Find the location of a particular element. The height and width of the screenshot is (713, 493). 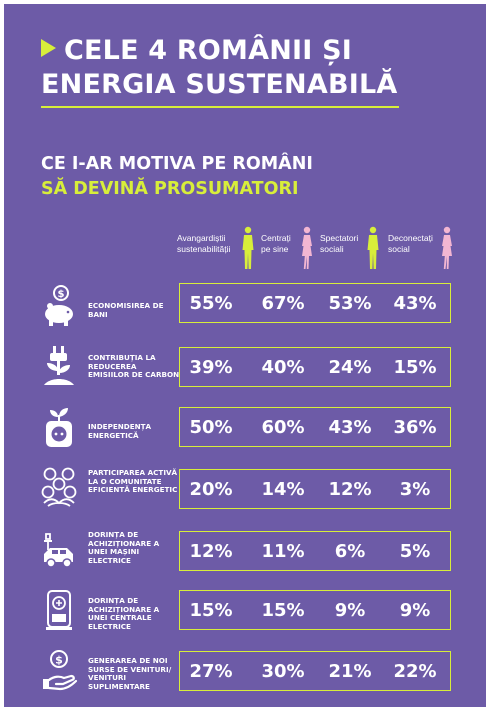

title-divider is located at coordinates (220, 107).